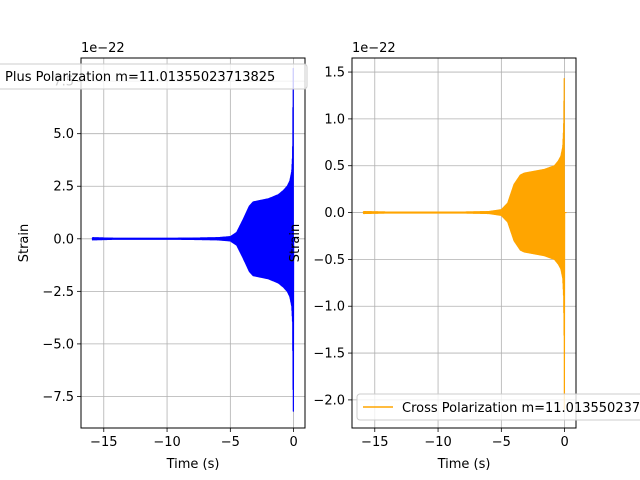 The width and height of the screenshot is (640, 480). What do you see at coordinates (334, 73) in the screenshot?
I see `cross-y-tick-label: 1.5` at bounding box center [334, 73].